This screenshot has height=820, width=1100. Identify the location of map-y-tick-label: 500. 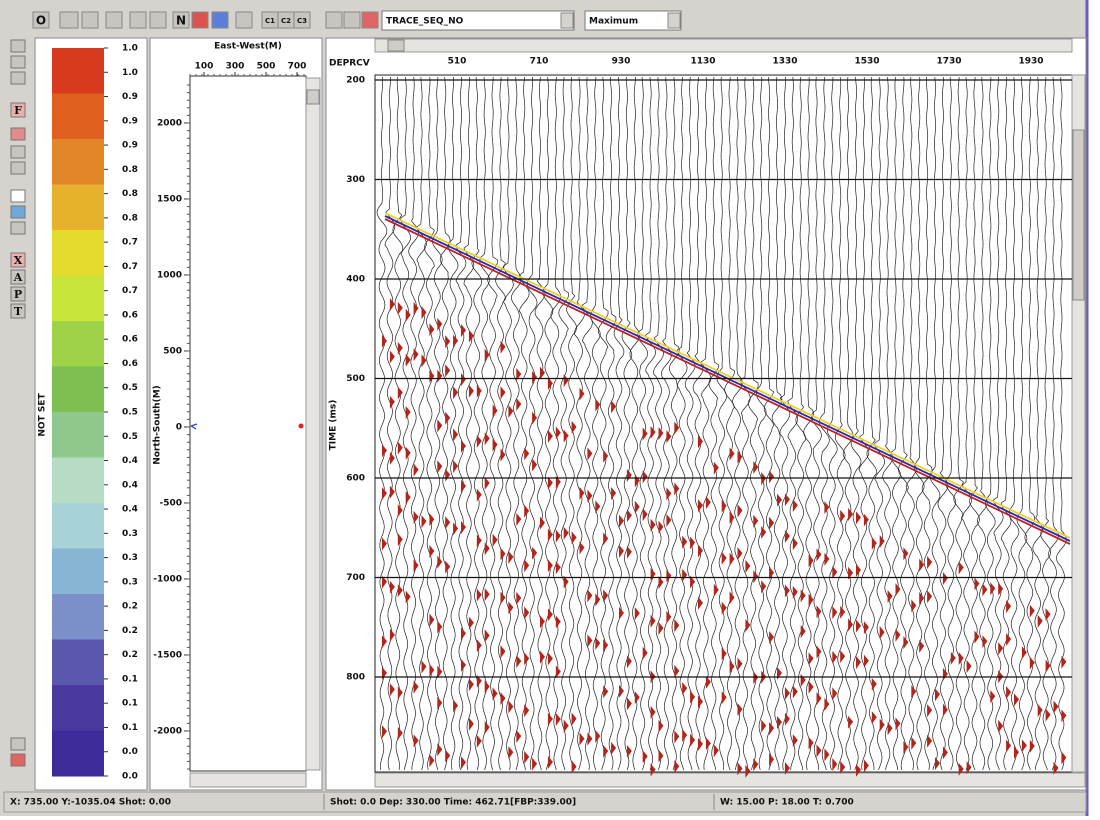
(172, 352).